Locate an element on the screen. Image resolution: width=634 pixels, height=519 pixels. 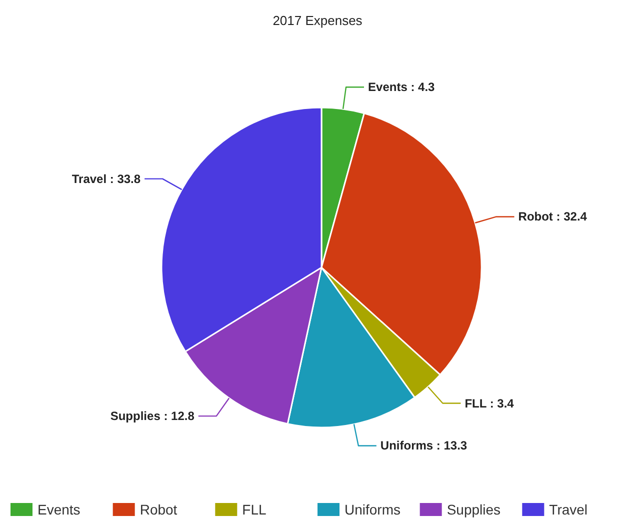
chart-title: 2017 Expenses is located at coordinates (317, 20).